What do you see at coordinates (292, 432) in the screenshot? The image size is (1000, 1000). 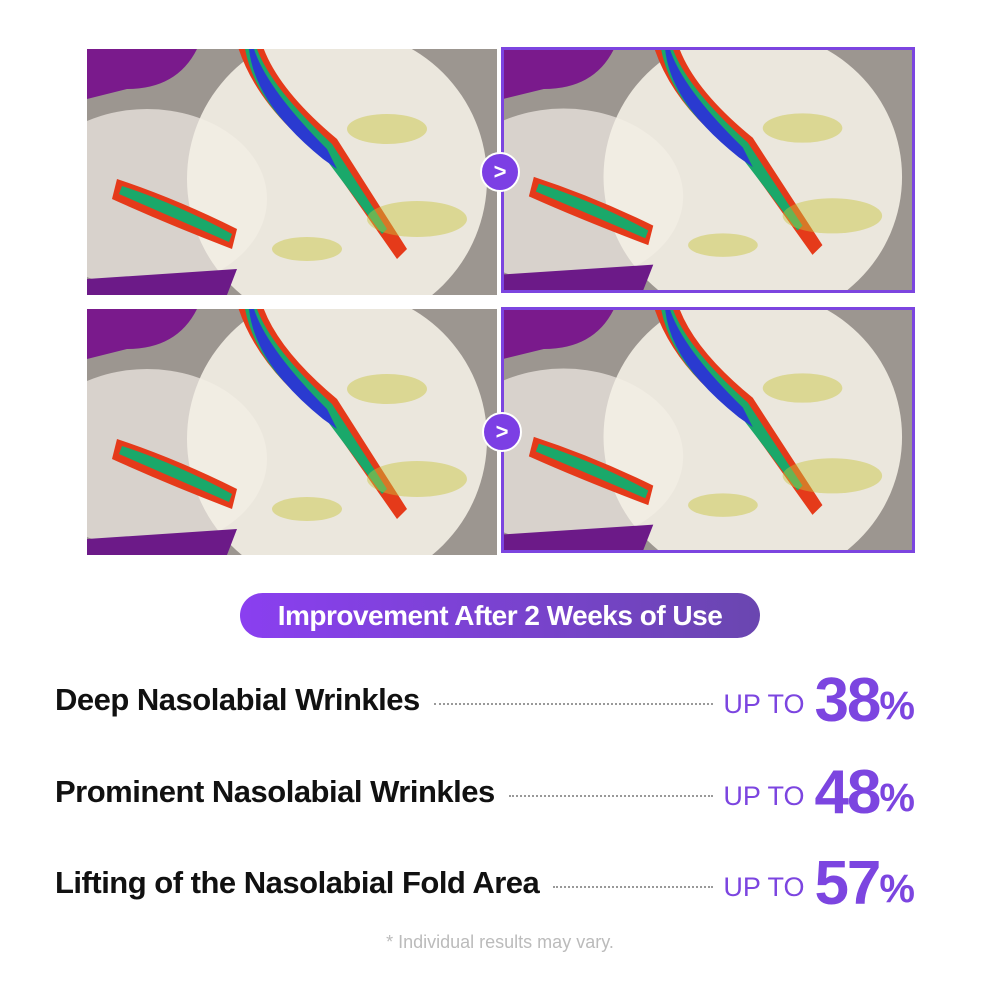 I see `before-image-bottom` at bounding box center [292, 432].